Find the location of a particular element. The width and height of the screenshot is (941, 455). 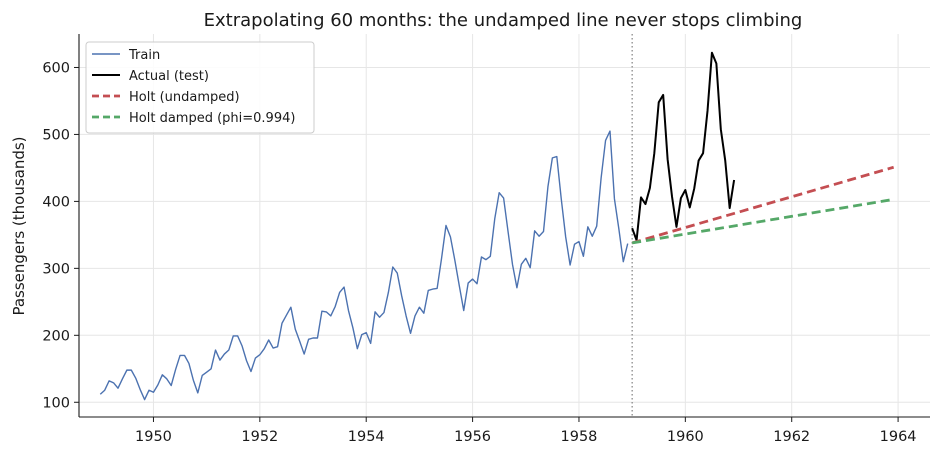

legend-label-3: Holt damped (phi=0.994) is located at coordinates (212, 118).